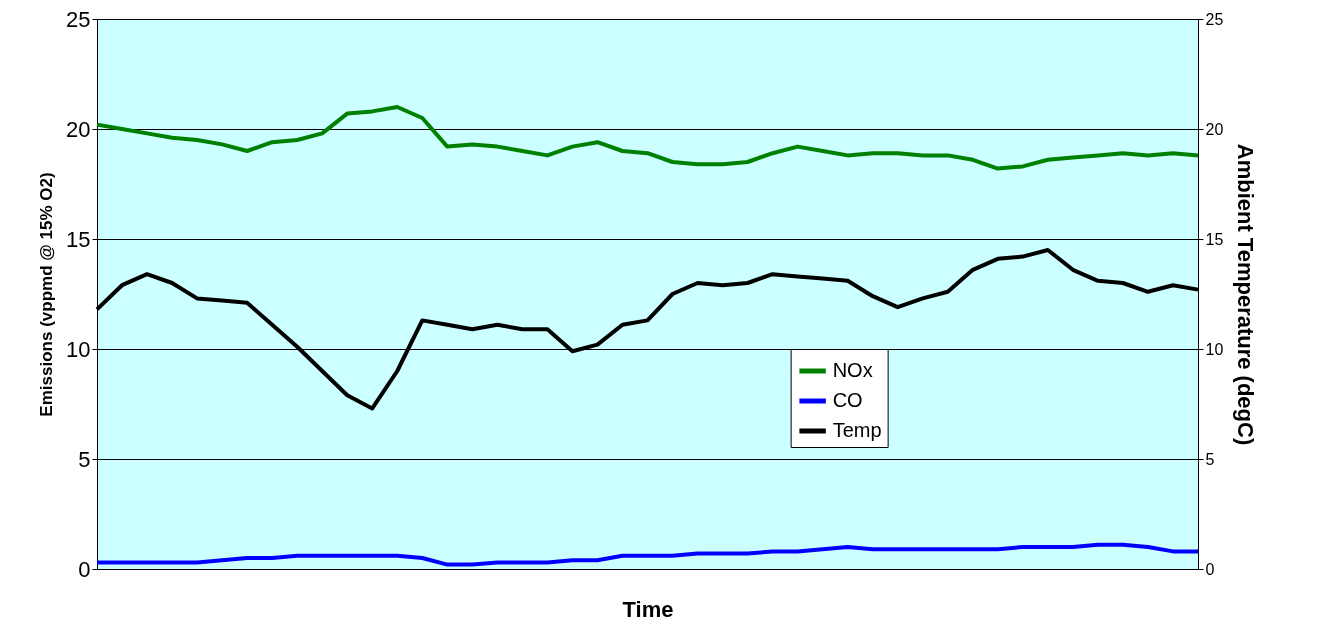 The height and width of the screenshot is (632, 1320). I want to click on y2-tick-label: 25, so click(1214, 19).